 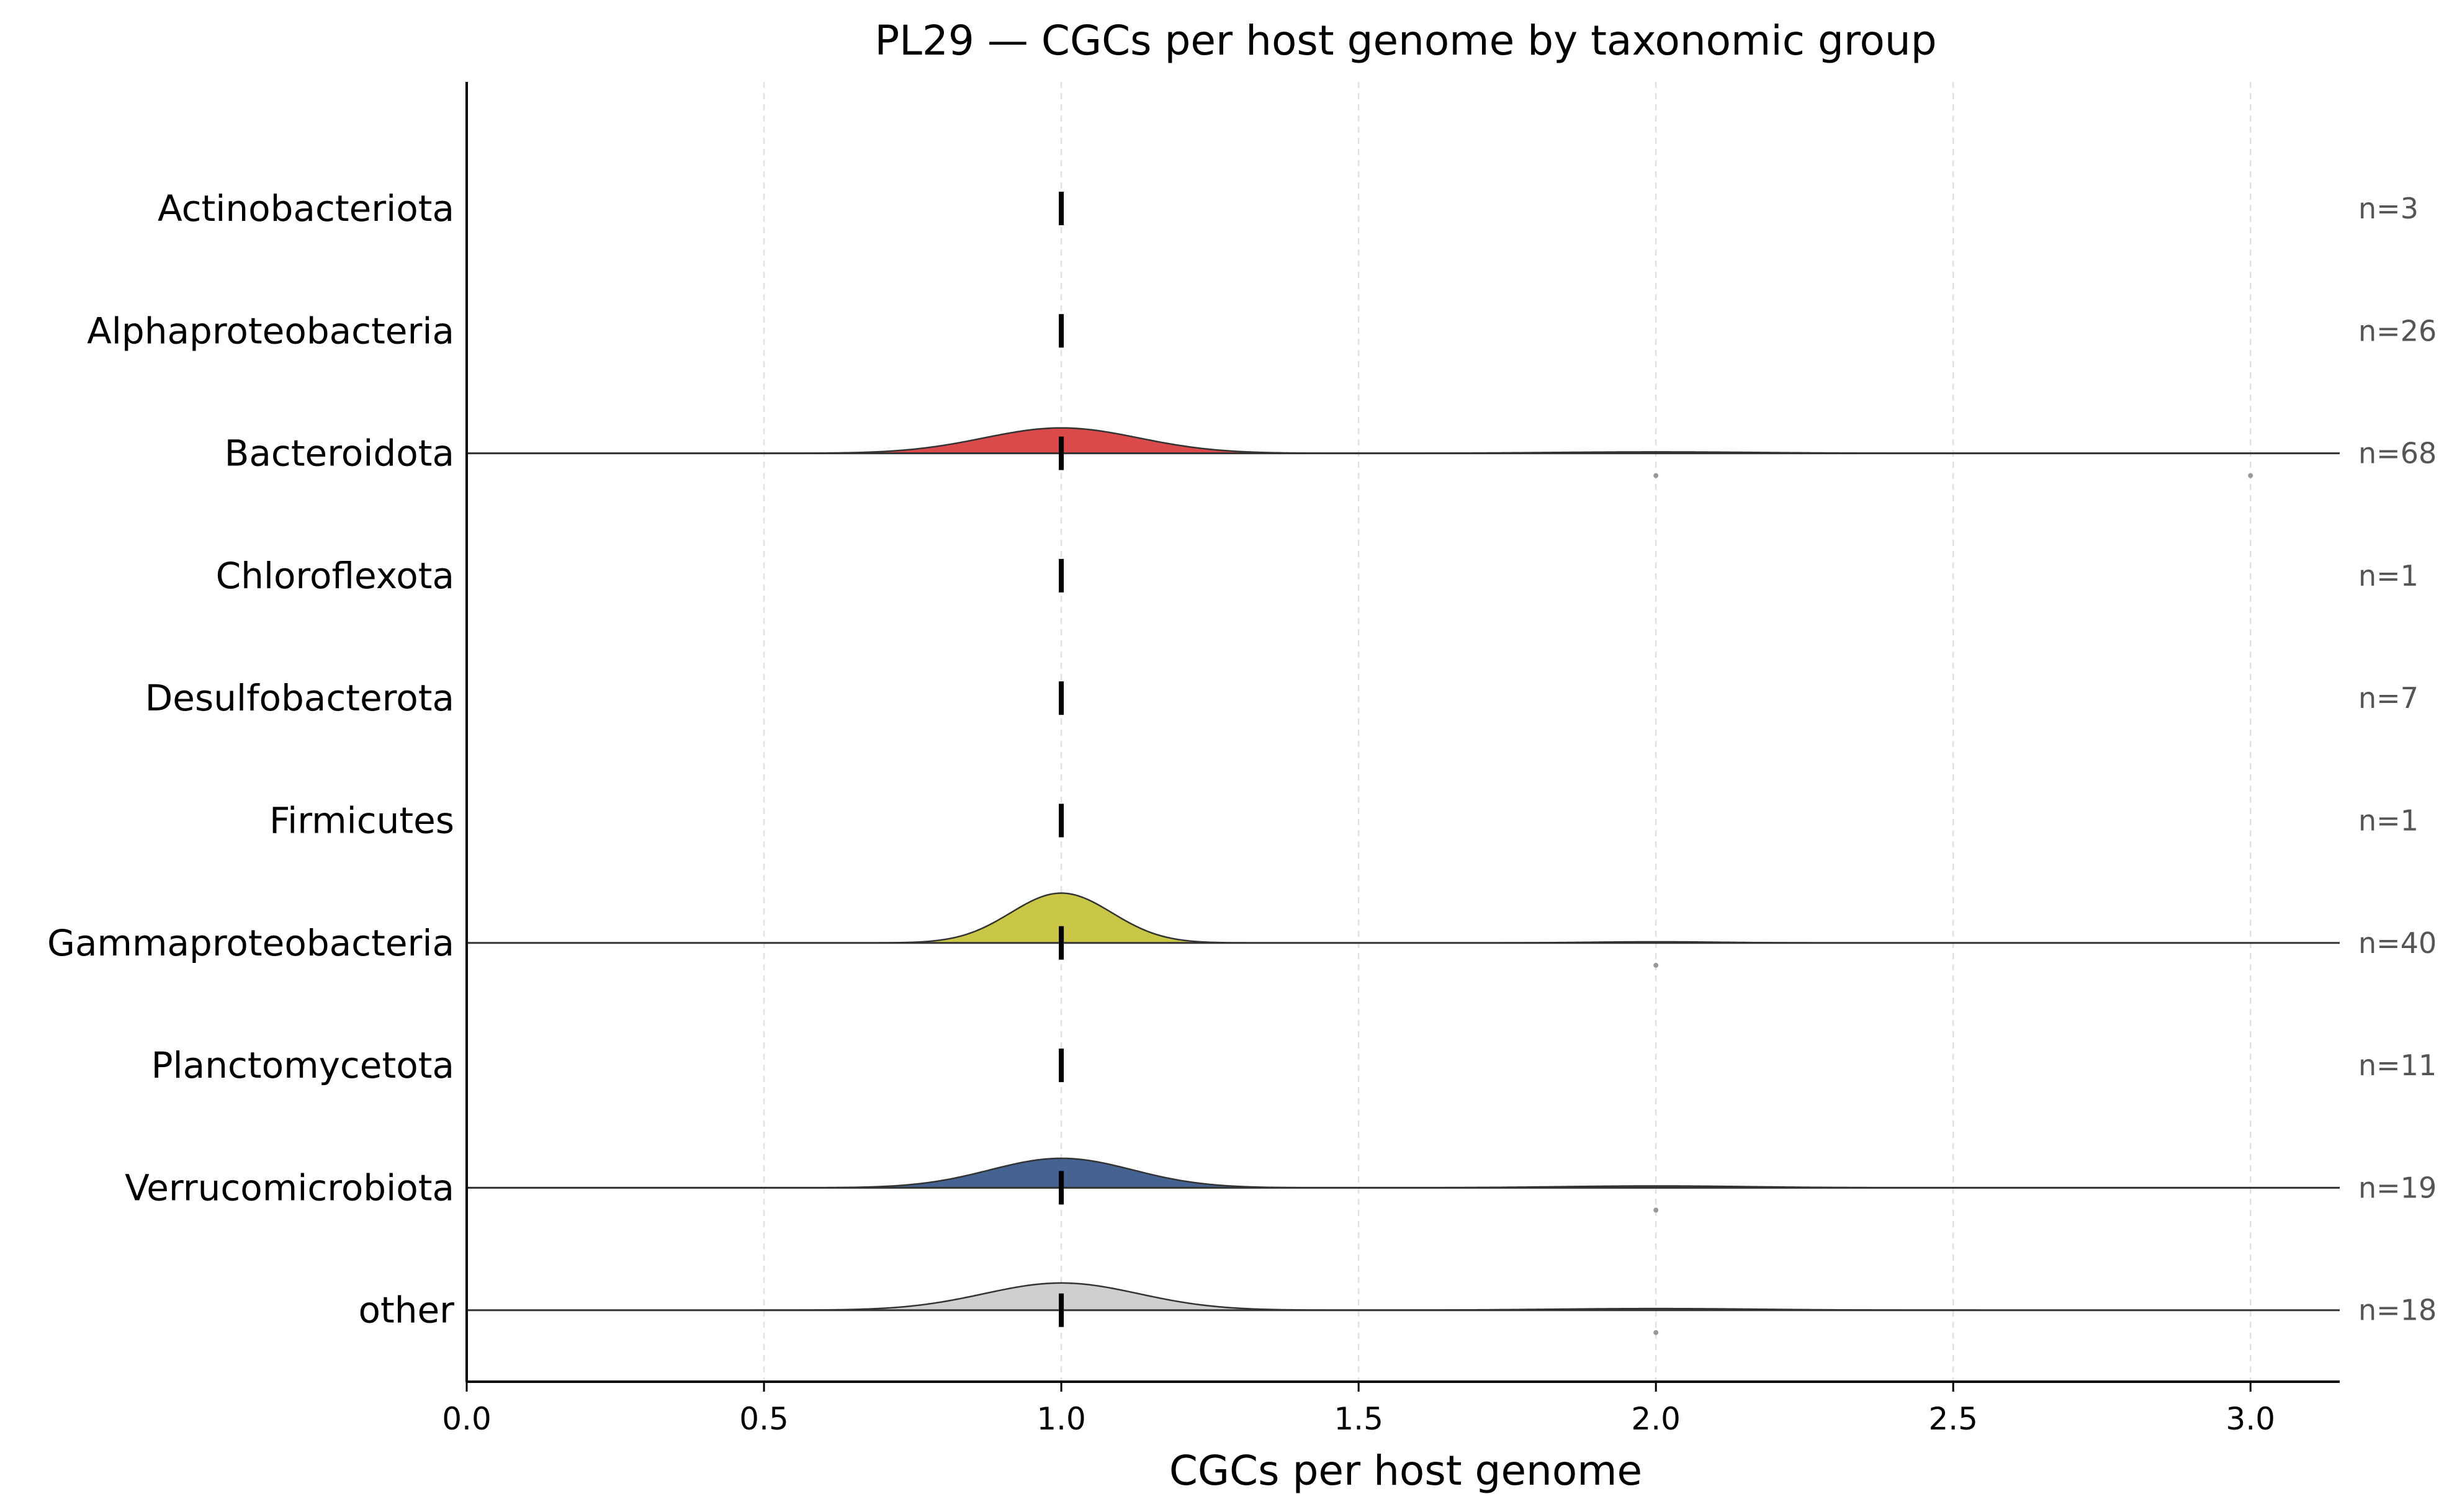 I want to click on count-label: n=40, so click(x=2397, y=943).